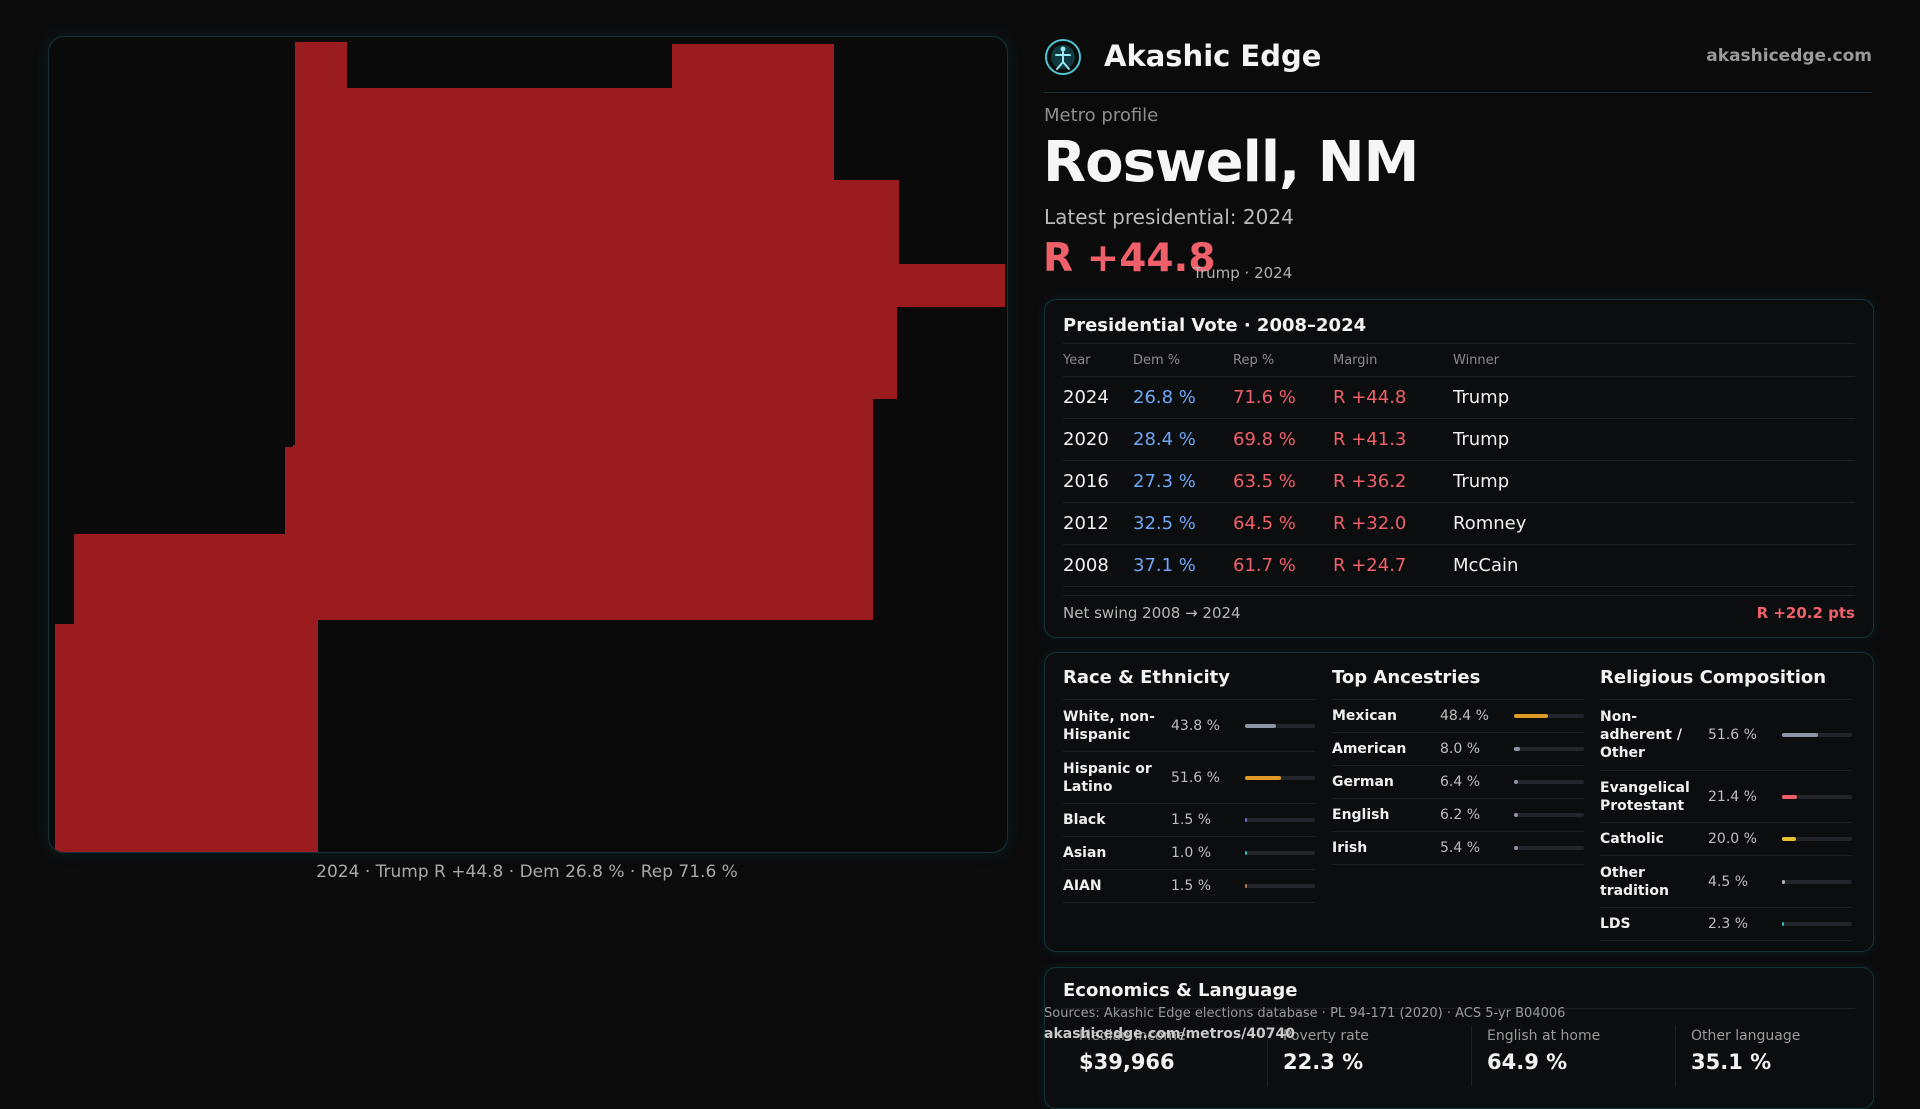 The width and height of the screenshot is (1920, 1109). I want to click on item-label: AIAN, so click(1082, 886).